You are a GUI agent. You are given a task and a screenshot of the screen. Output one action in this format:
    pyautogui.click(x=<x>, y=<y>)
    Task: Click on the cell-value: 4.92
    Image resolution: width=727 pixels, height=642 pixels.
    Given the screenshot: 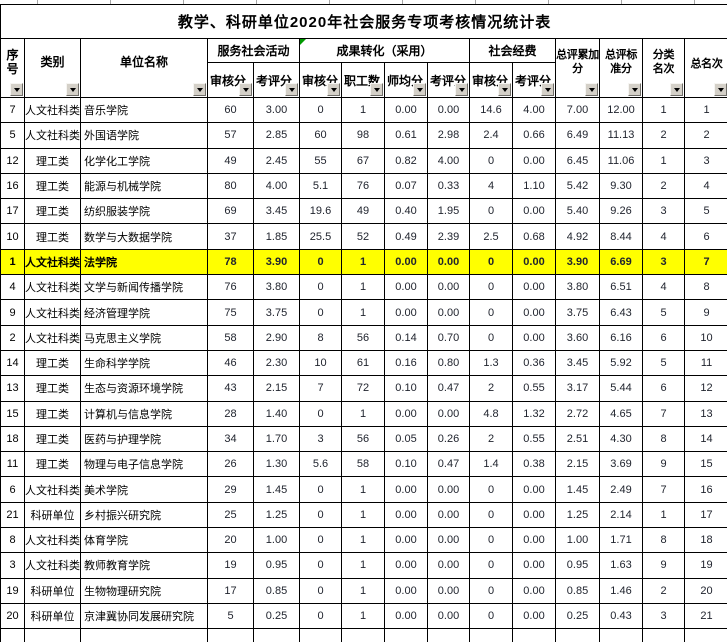 What is the action you would take?
    pyautogui.click(x=577, y=236)
    